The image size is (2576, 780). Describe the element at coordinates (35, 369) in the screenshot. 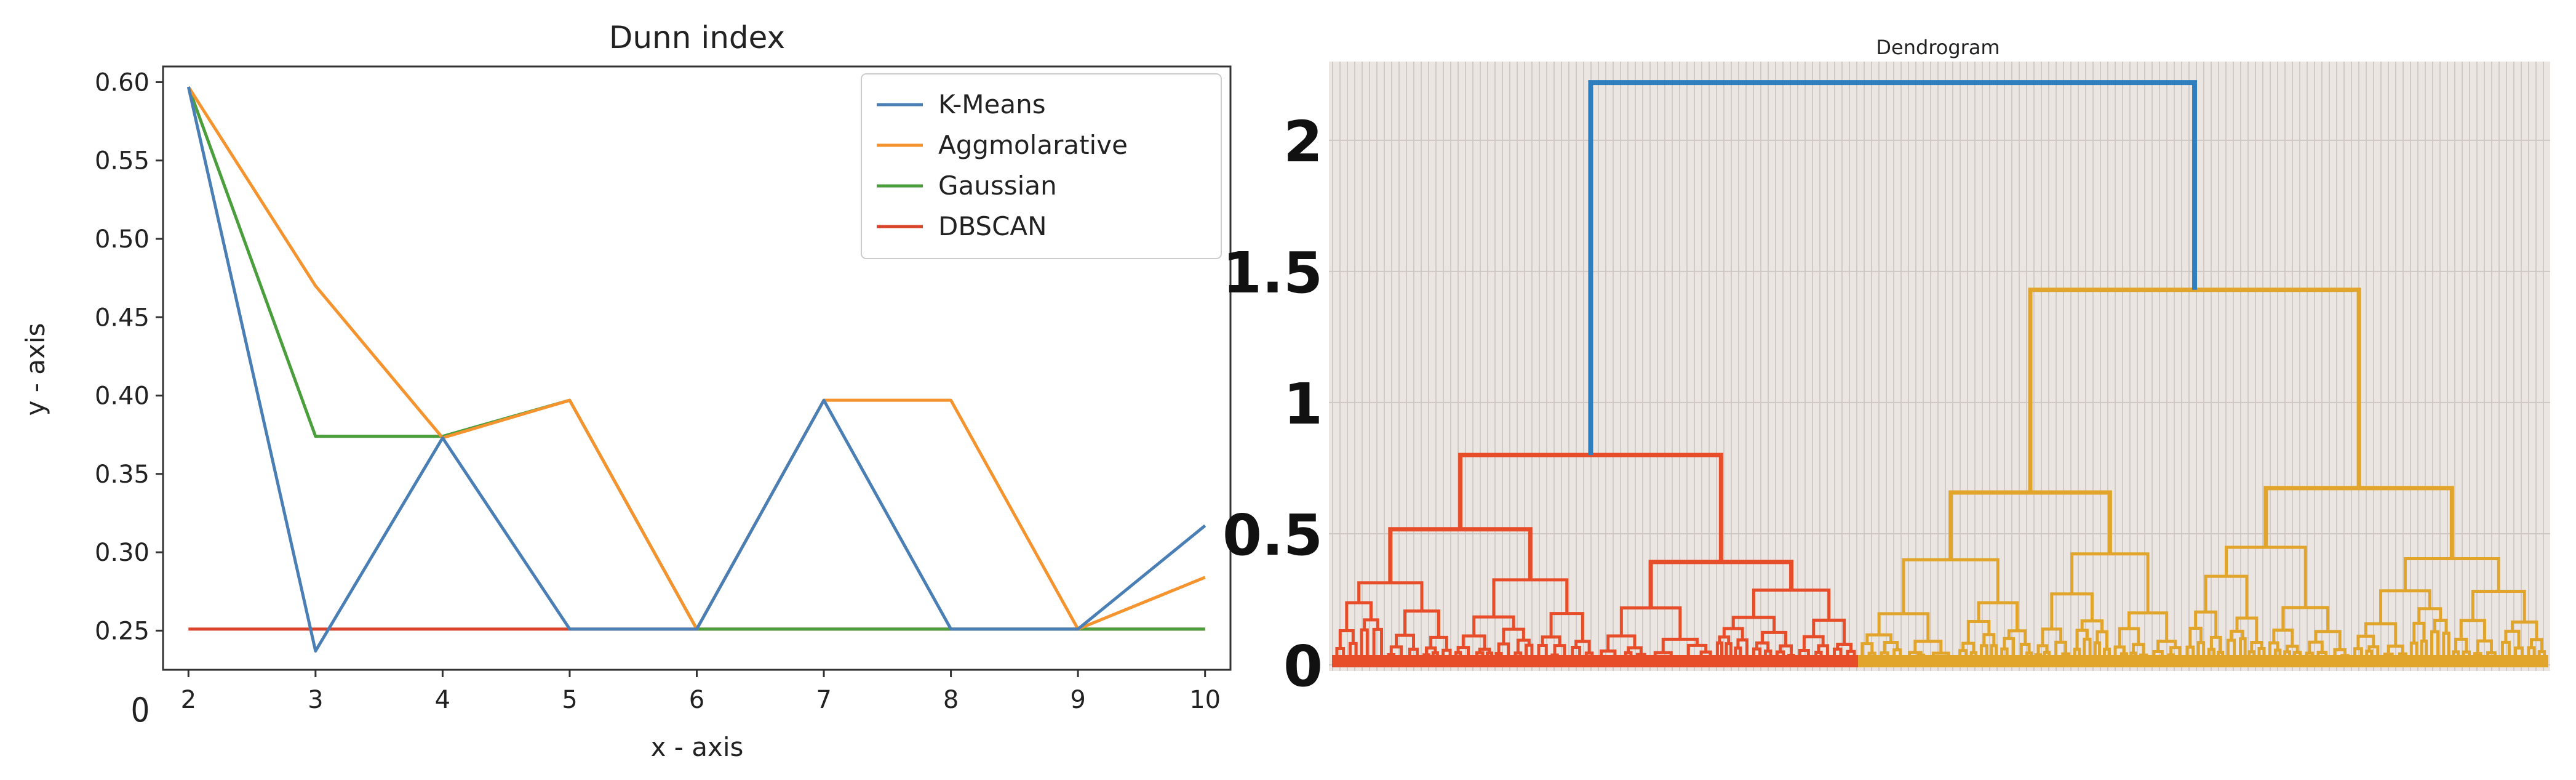

I see `y-axis-label: y - axis` at that location.